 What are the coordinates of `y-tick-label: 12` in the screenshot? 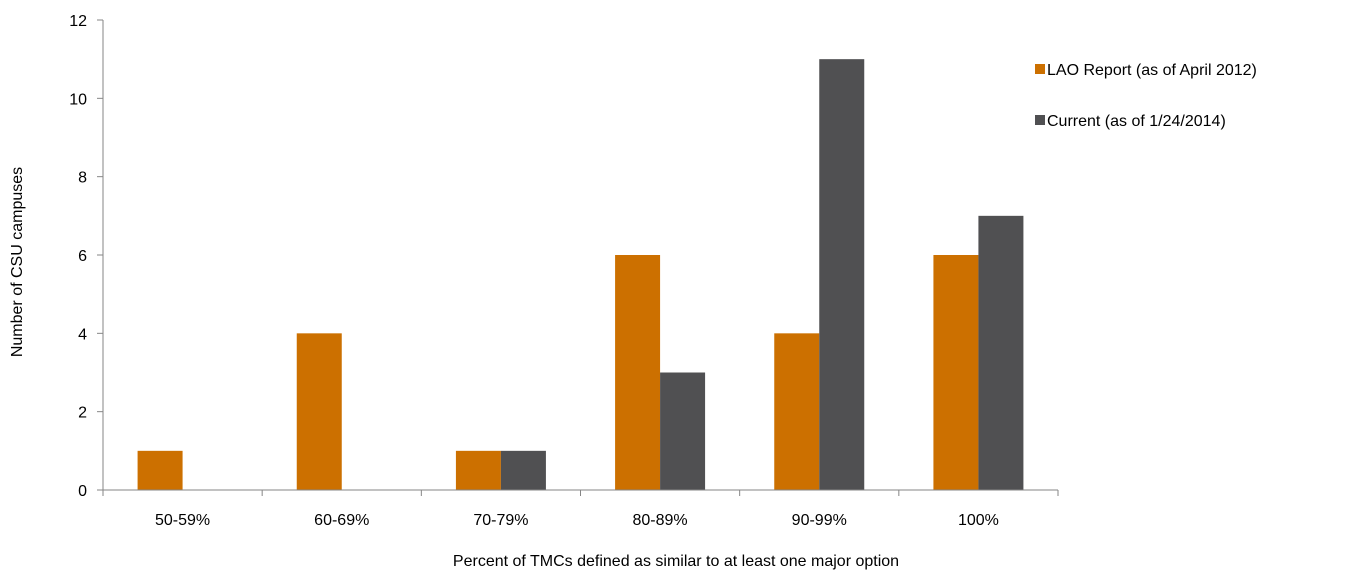 It's located at (78, 21).